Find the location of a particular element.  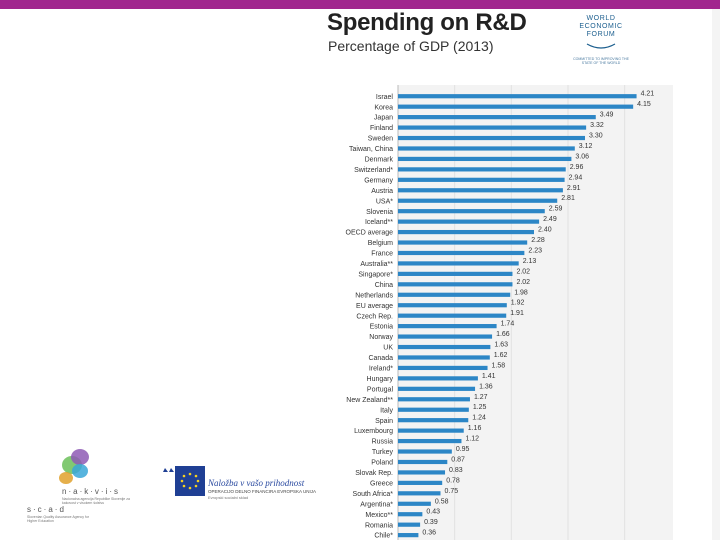

category-label: Netherlands is located at coordinates (374, 295).